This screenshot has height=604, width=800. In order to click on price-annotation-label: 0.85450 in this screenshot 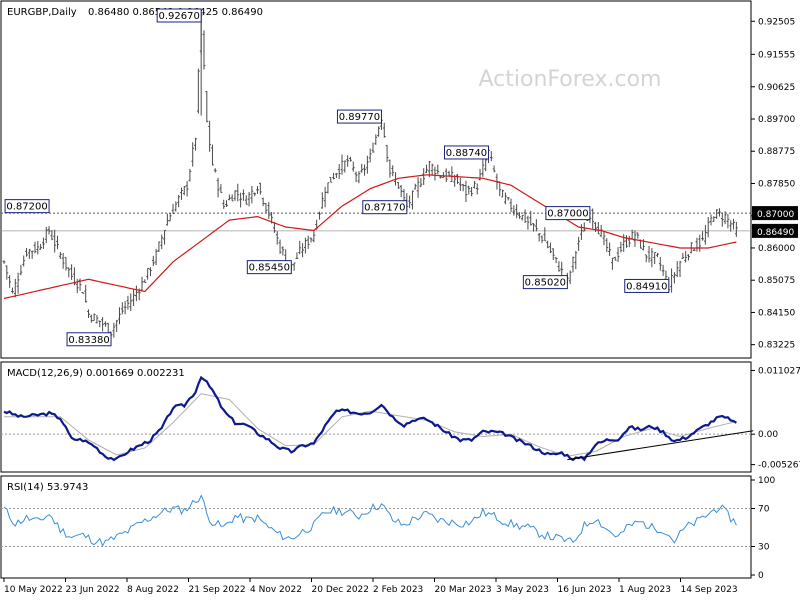, I will do `click(269, 268)`.